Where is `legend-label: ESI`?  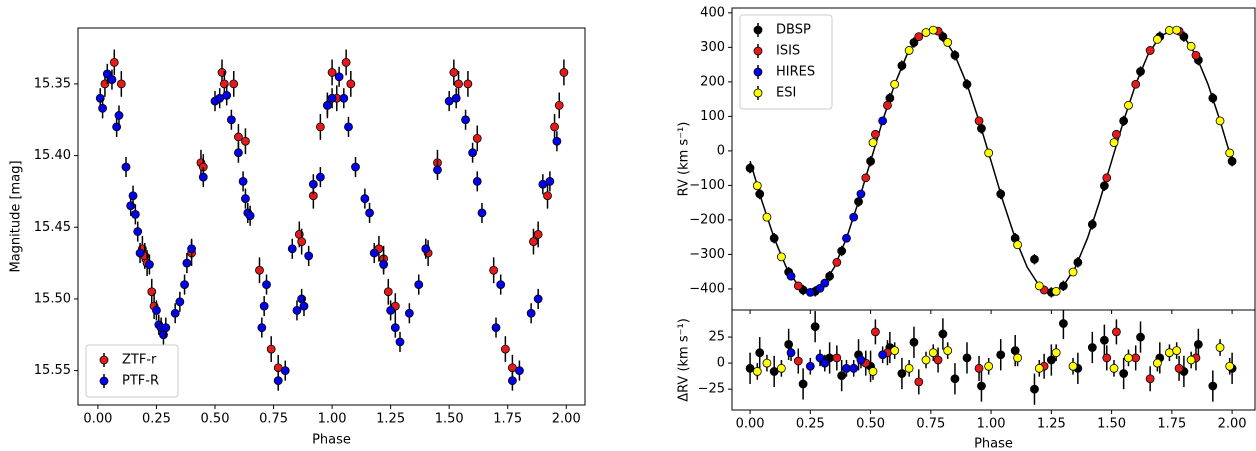 legend-label: ESI is located at coordinates (786, 93).